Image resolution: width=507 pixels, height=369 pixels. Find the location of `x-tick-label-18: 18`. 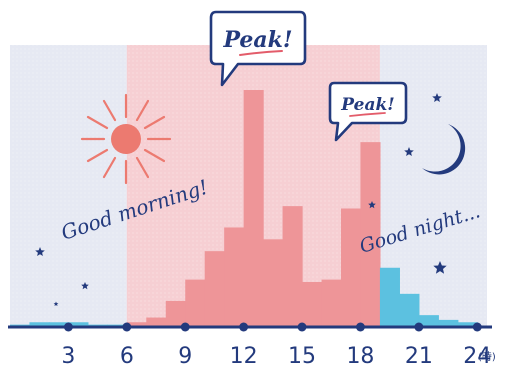

x-tick-label-18: 18 is located at coordinates (360, 356).